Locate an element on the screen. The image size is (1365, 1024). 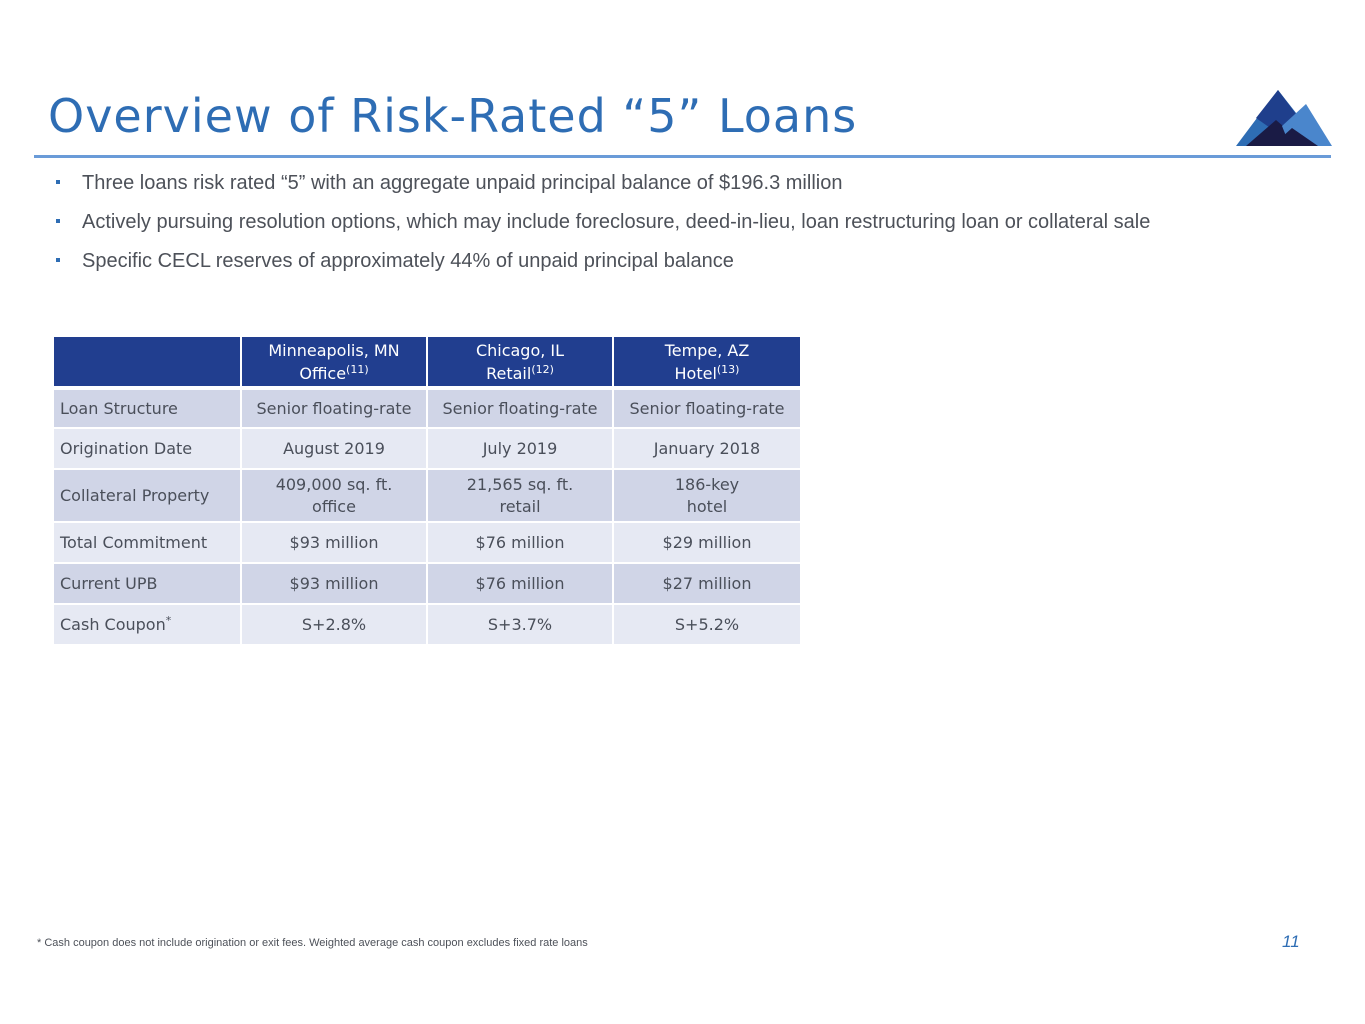
cell-text: January 2018 is located at coordinates (707, 448).